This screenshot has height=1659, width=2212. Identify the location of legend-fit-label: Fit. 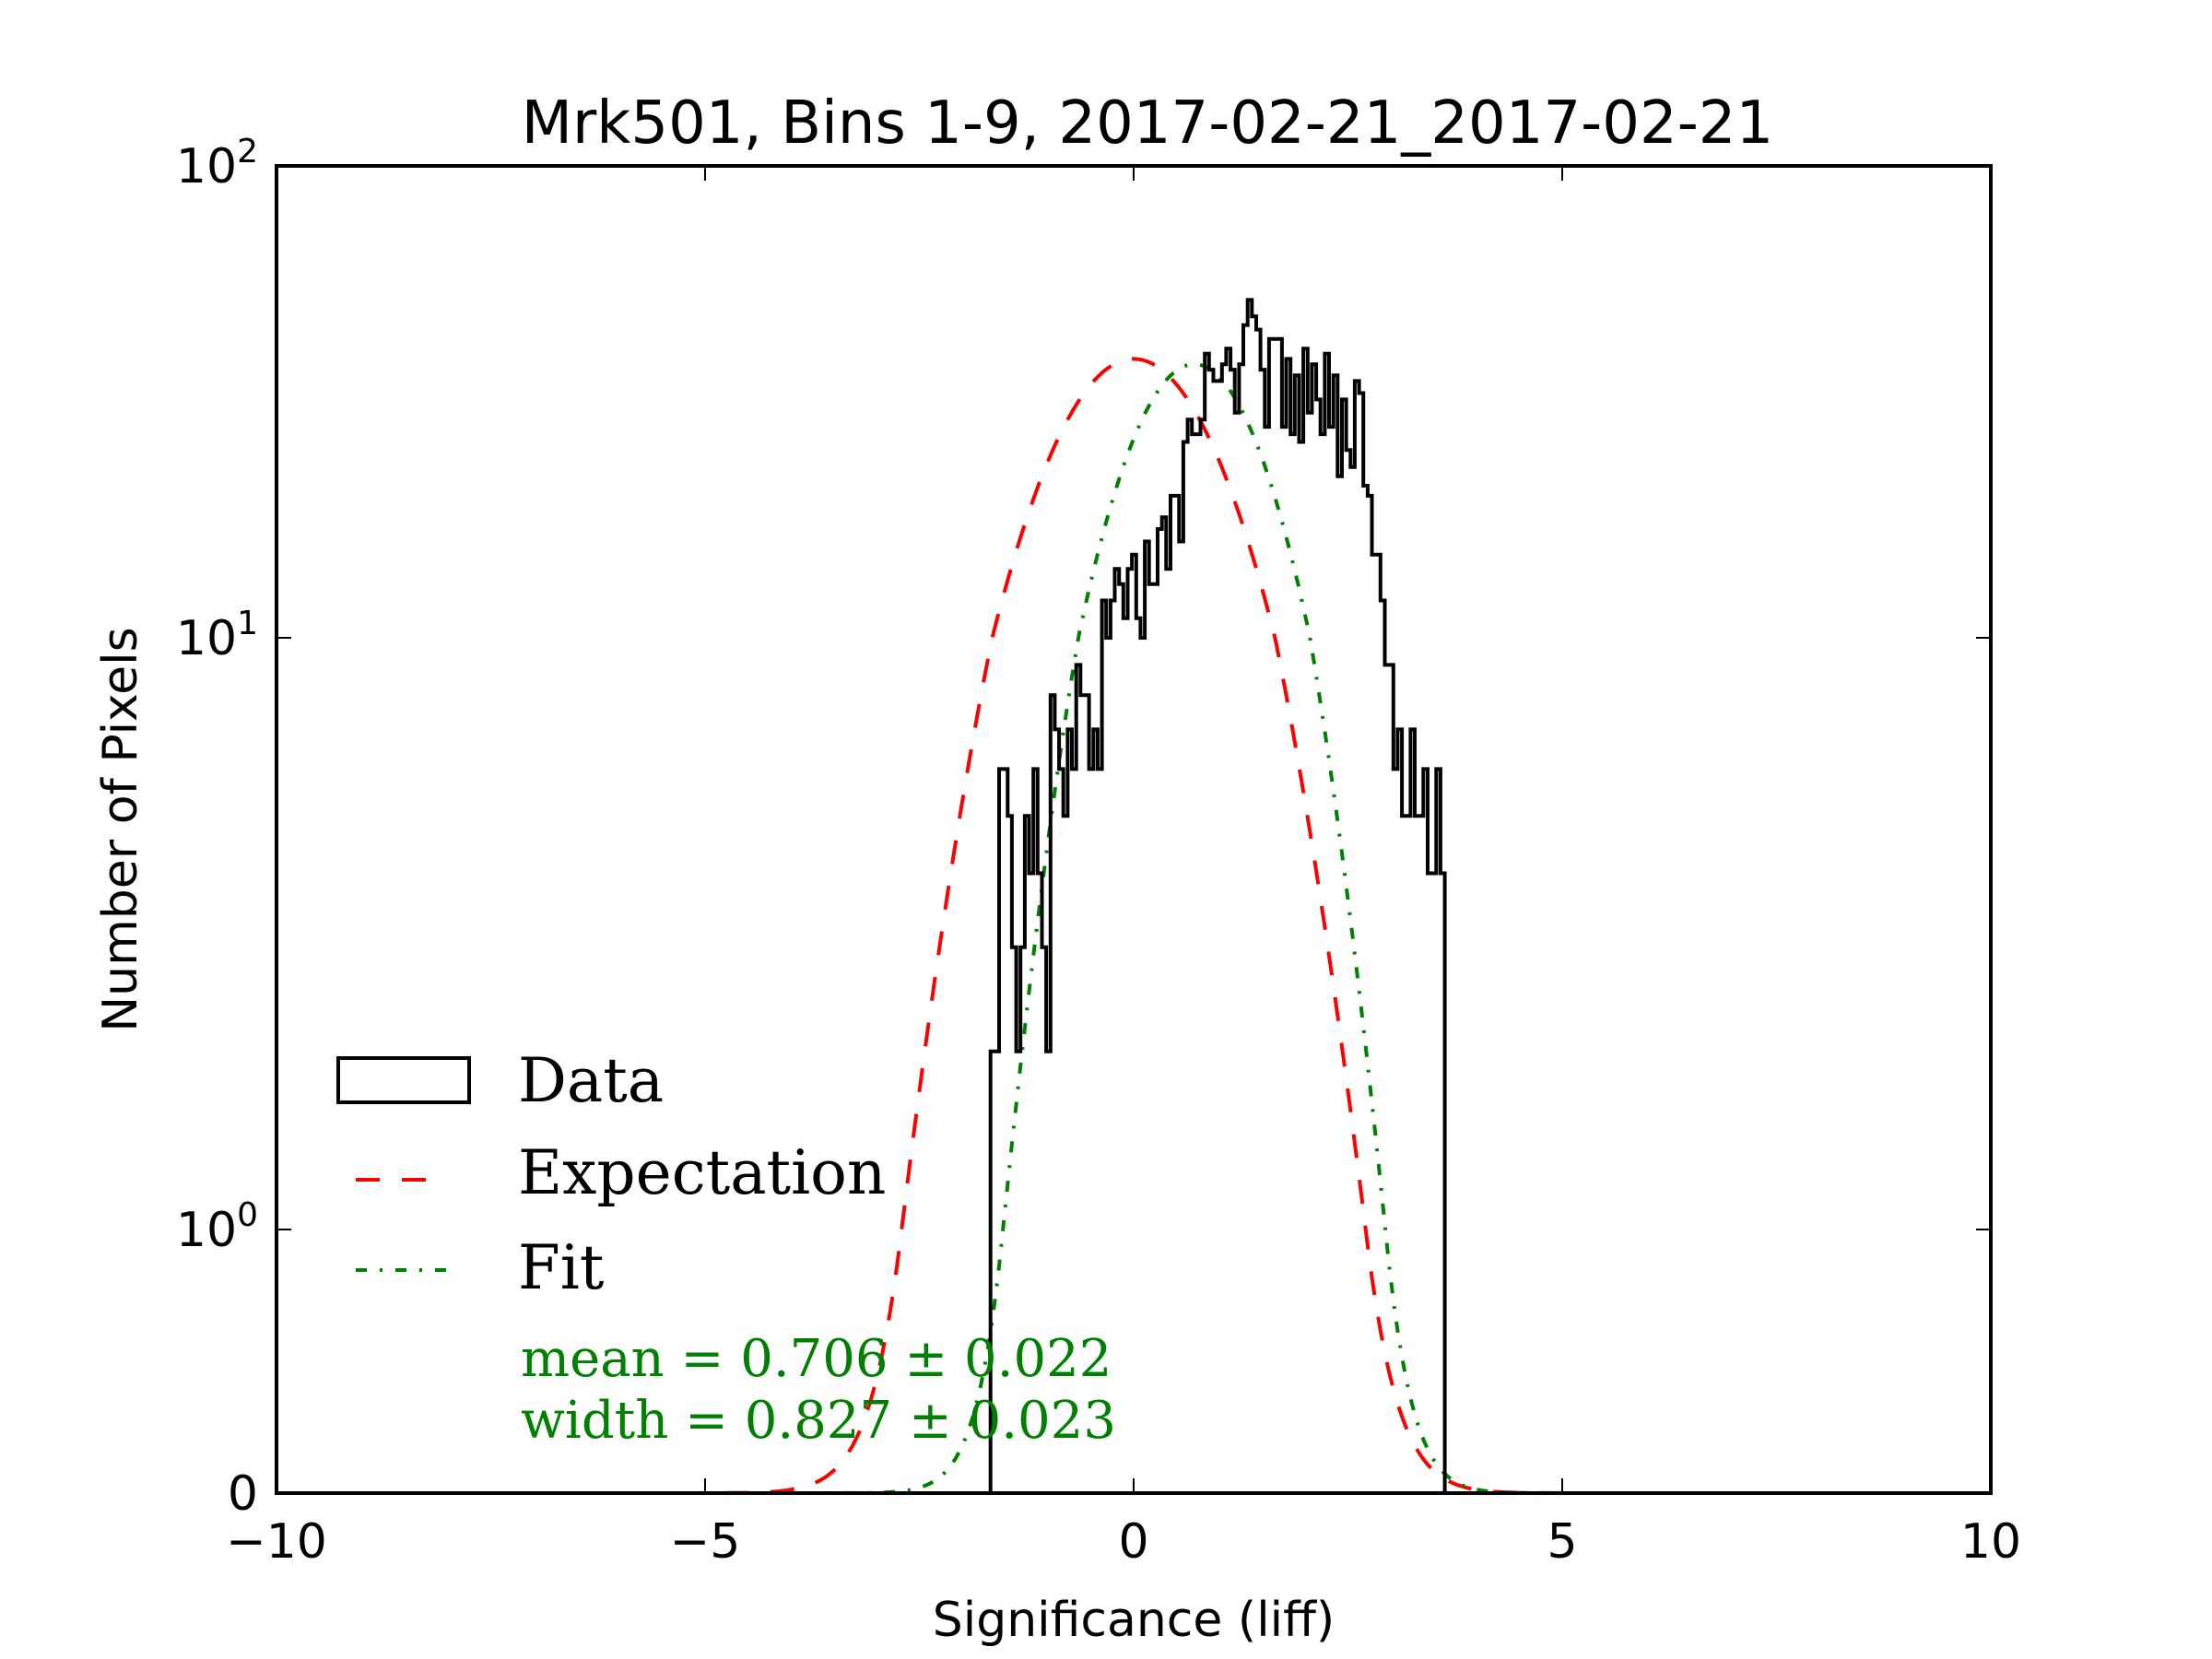
(561, 1267).